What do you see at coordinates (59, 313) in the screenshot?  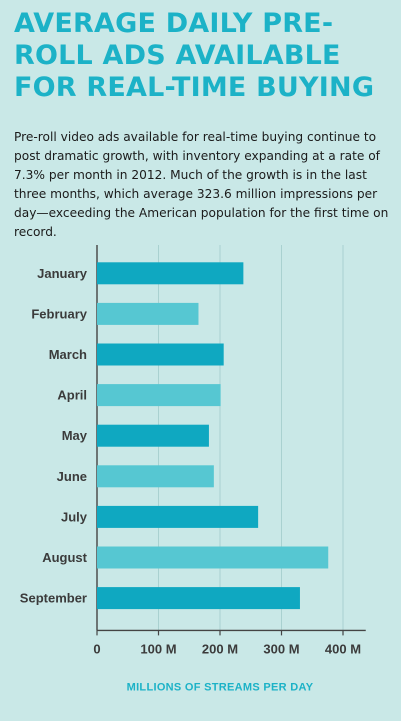 I see `category-label-february: February` at bounding box center [59, 313].